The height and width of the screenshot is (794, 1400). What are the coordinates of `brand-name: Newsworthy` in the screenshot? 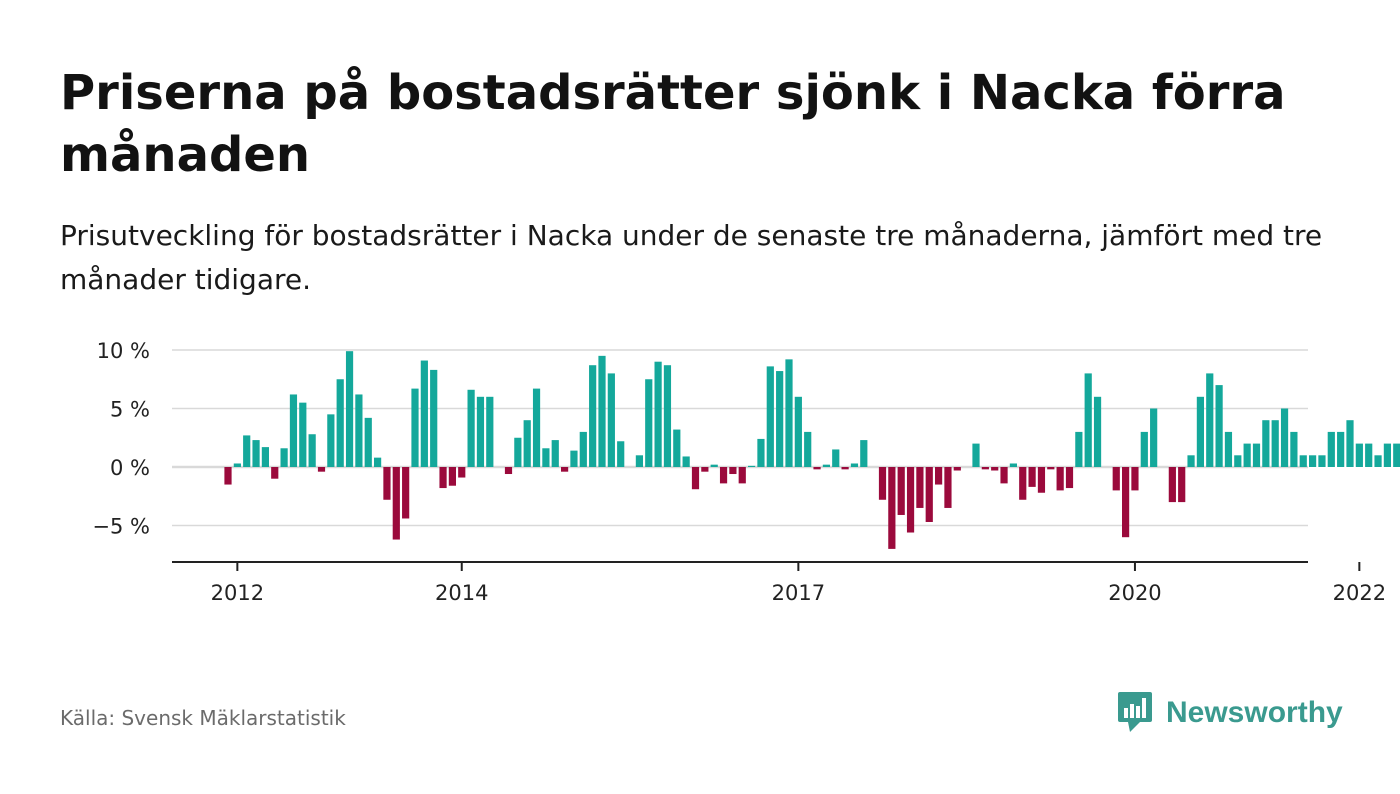 It's located at (1254, 712).